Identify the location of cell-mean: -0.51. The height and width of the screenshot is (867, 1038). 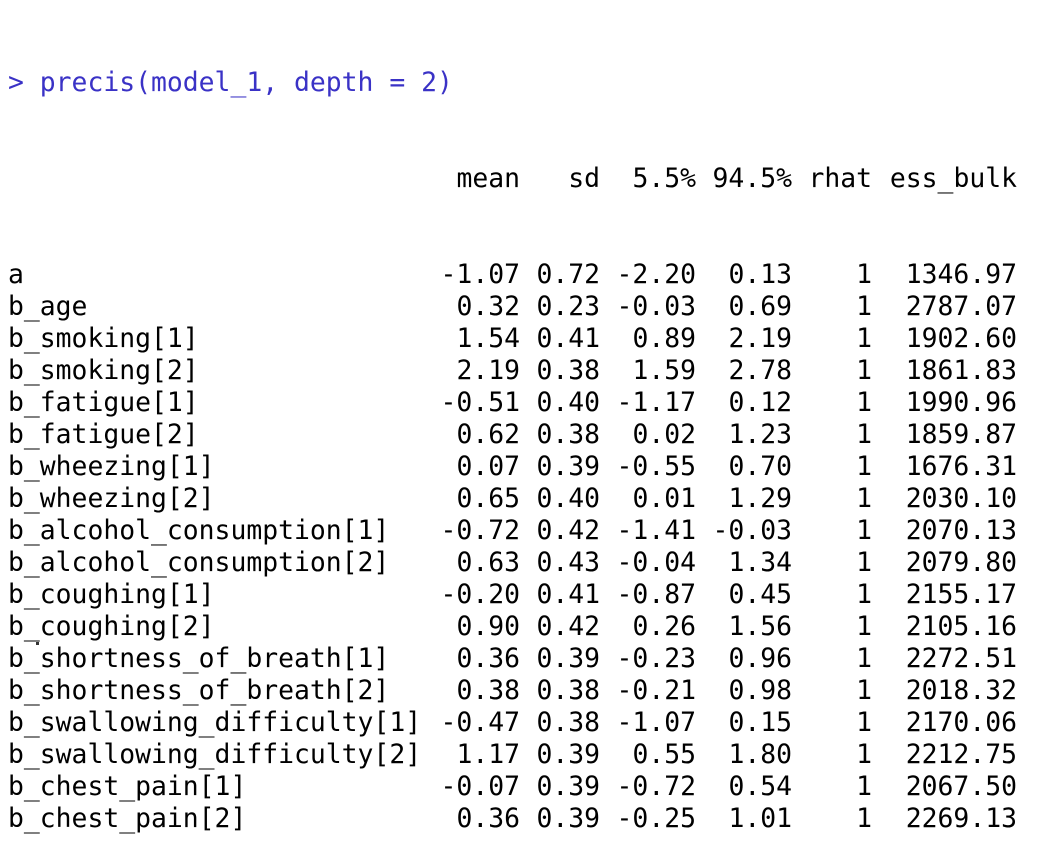
(480, 402).